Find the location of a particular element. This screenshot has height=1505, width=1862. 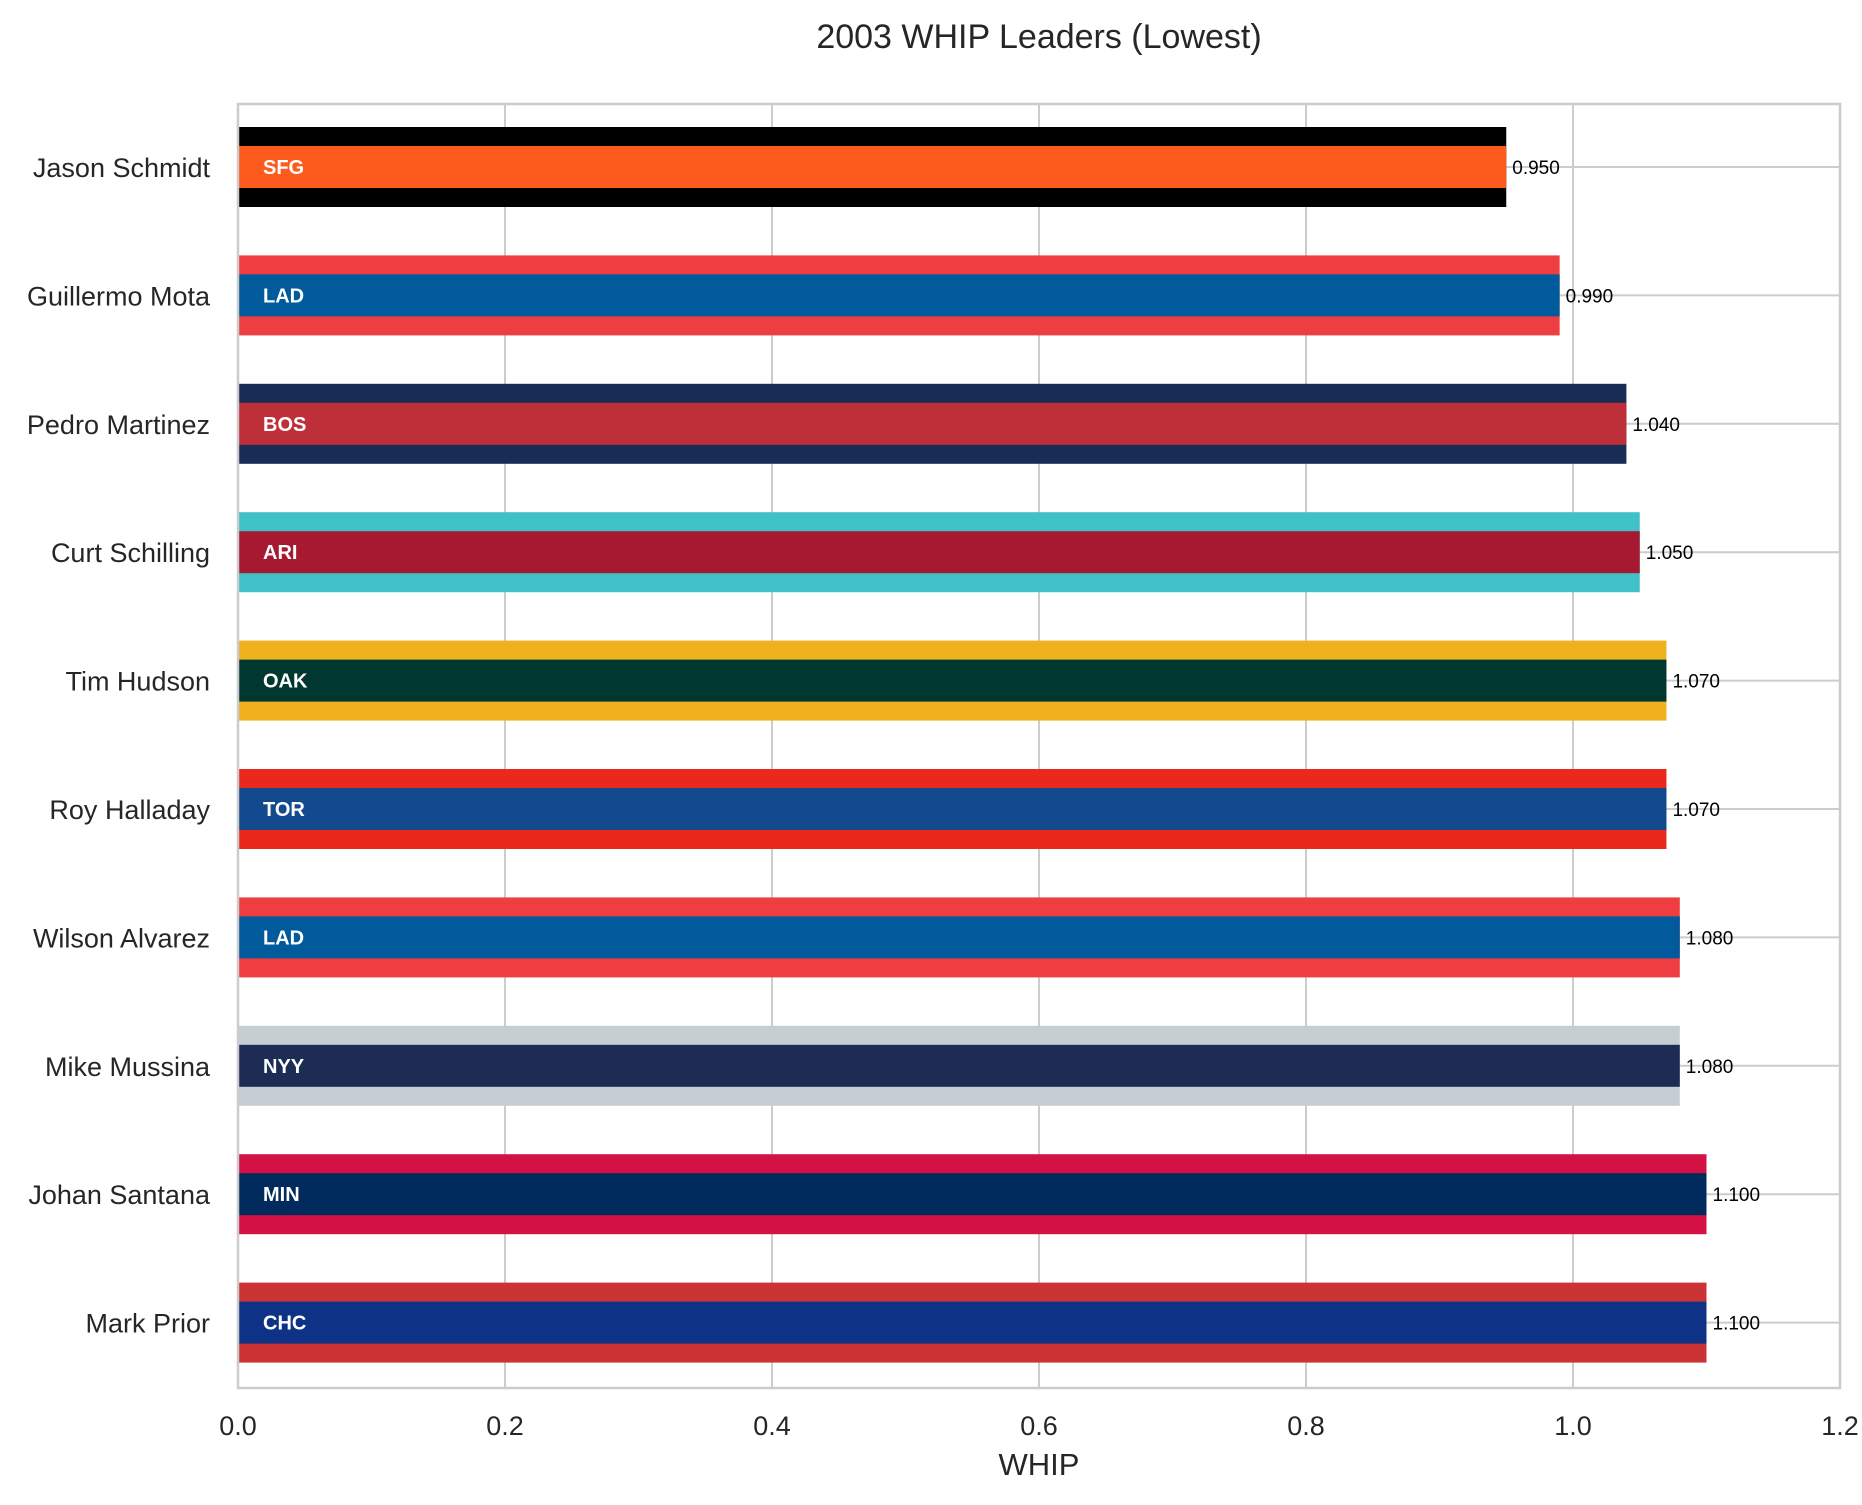

y-tick-label: Tim Hudson is located at coordinates (137, 682).